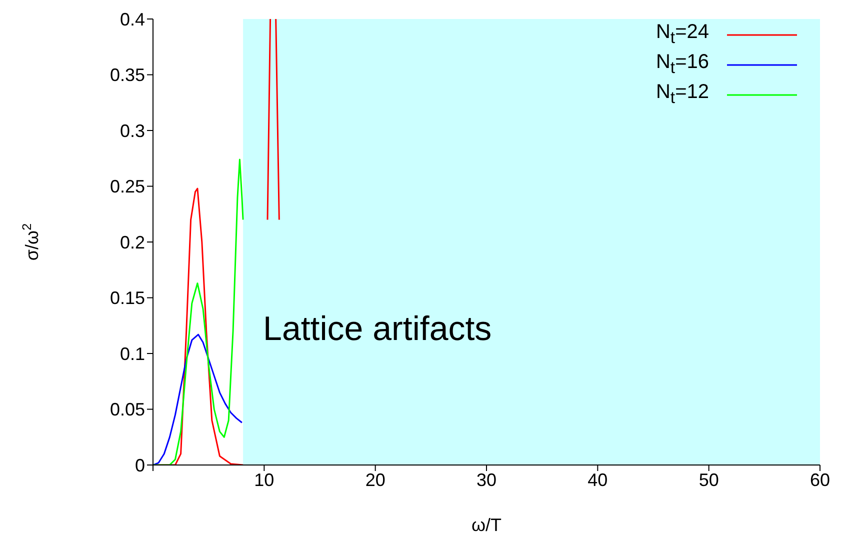 The height and width of the screenshot is (544, 843). I want to click on y-tick-label: 0.2, so click(132, 242).